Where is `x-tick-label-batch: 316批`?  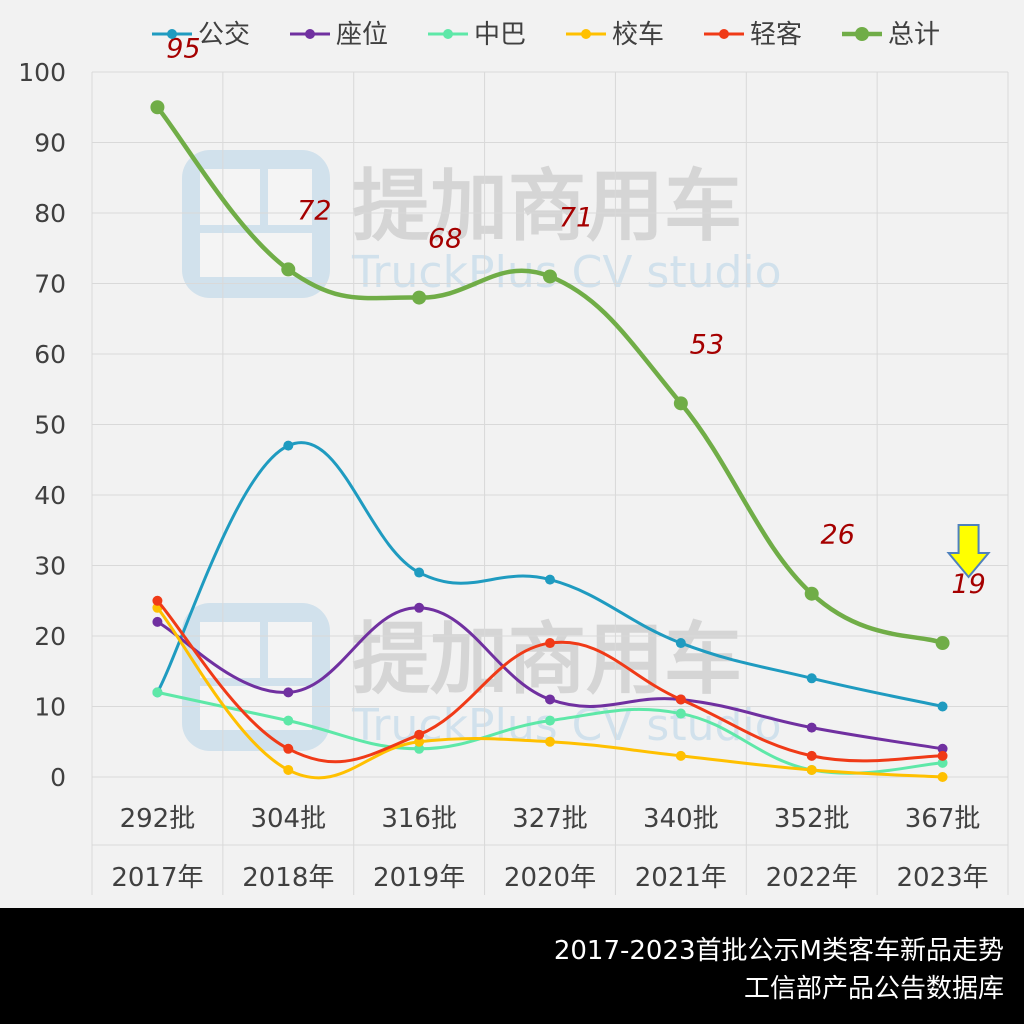 x-tick-label-batch: 316批 is located at coordinates (419, 819).